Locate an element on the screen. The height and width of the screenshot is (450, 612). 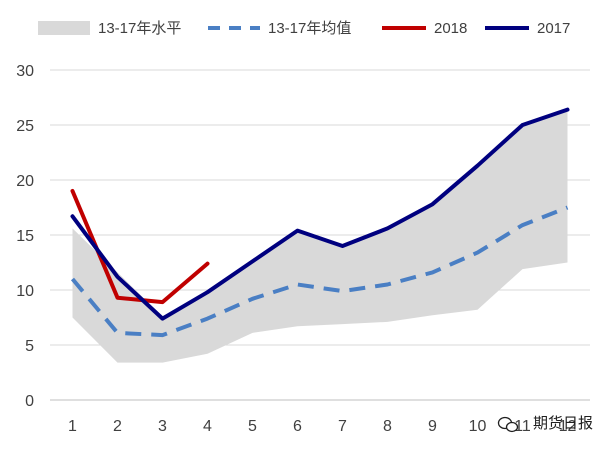
y-tick-label: 10 is located at coordinates (25, 291).